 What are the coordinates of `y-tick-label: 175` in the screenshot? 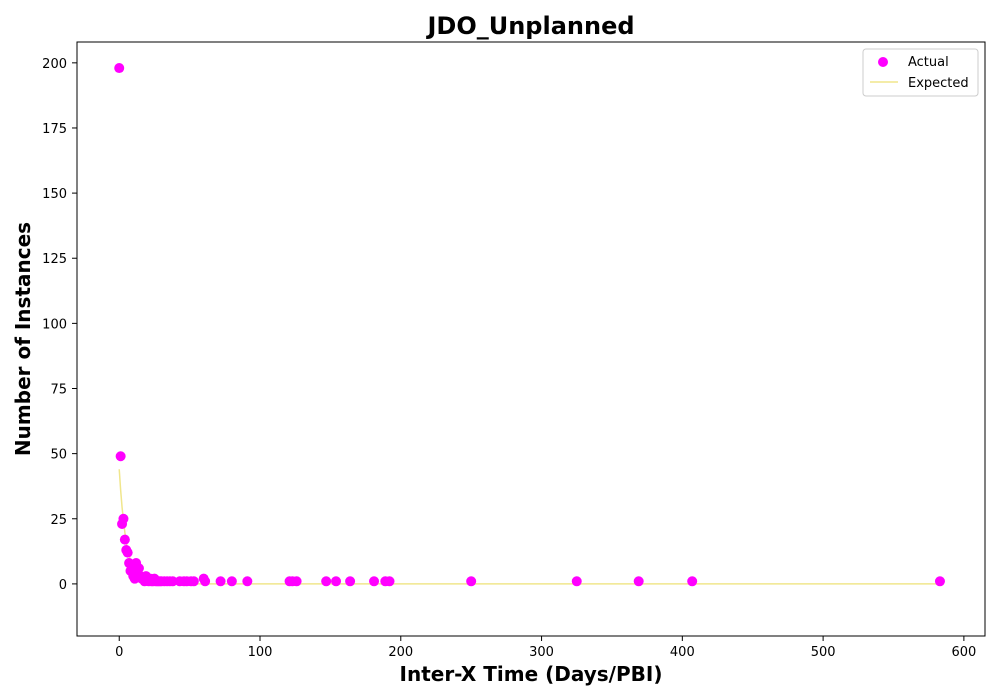 It's located at (54, 129).